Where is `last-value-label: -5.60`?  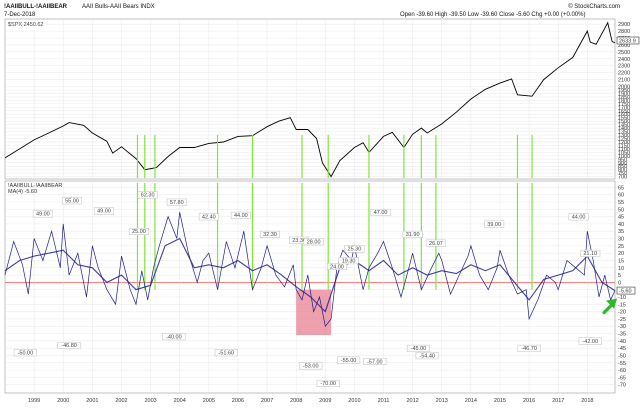
last-value-label: -5.60 is located at coordinates (625, 292).